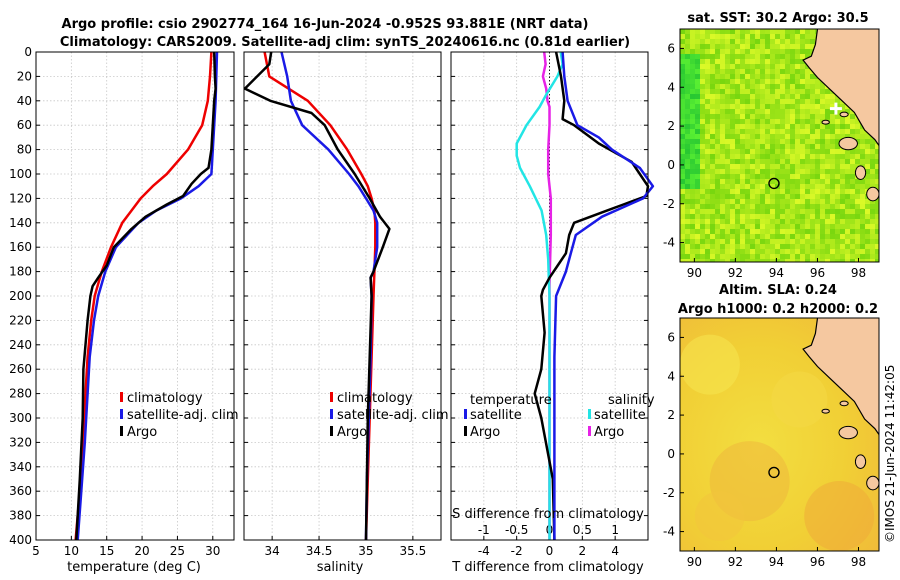 This screenshot has width=900, height=580. I want to click on sla-map-title: Altim. SLA: 0.24, so click(778, 290).